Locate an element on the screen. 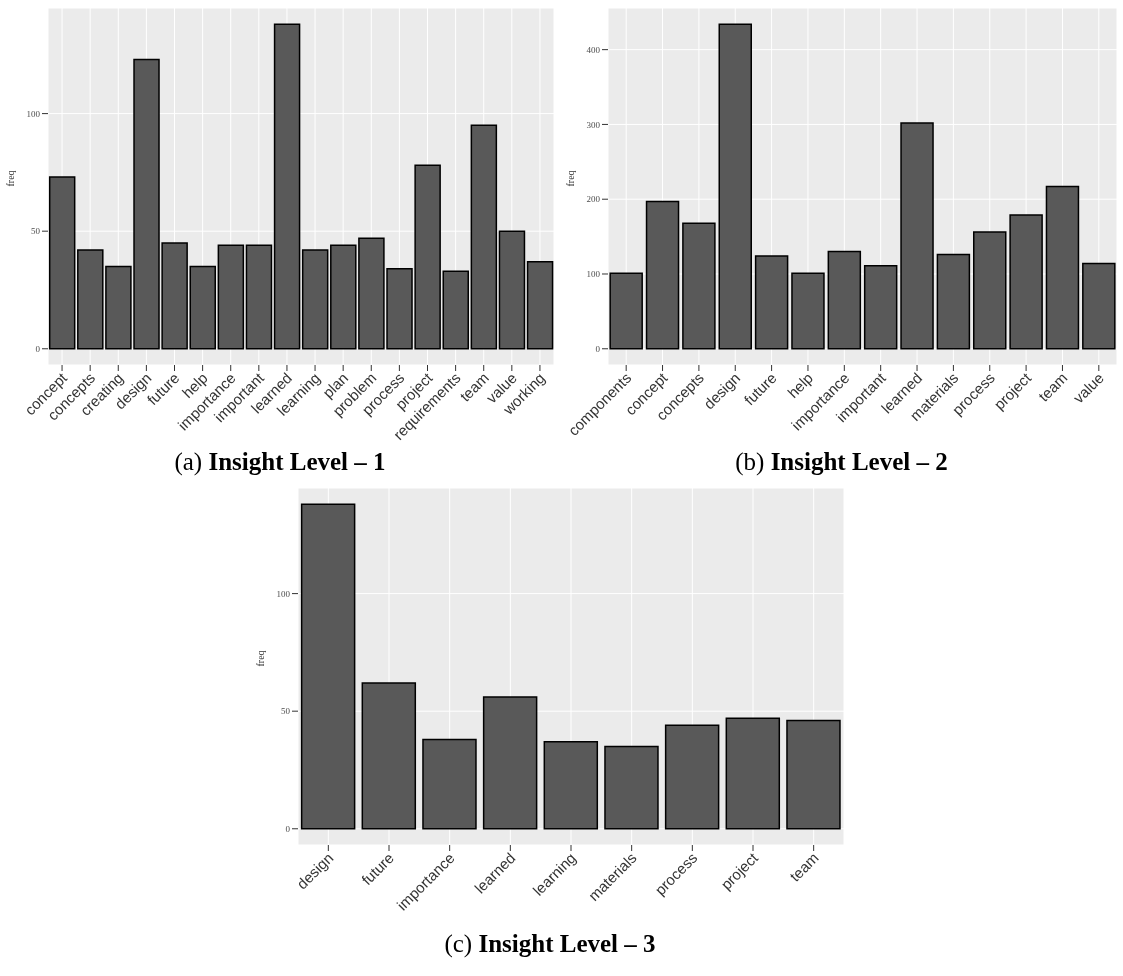 This screenshot has width=1123, height=976. y-tick-label: 200 is located at coordinates (593, 199).